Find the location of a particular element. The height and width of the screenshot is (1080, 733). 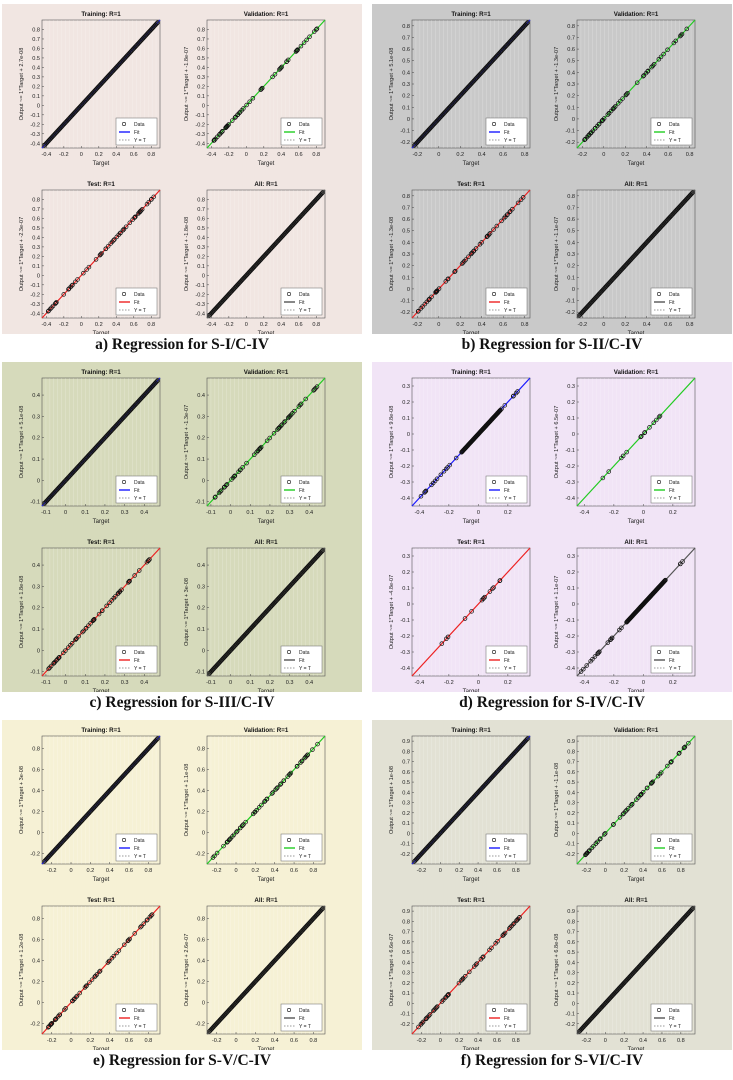

fit-line is located at coordinates (636, 442).